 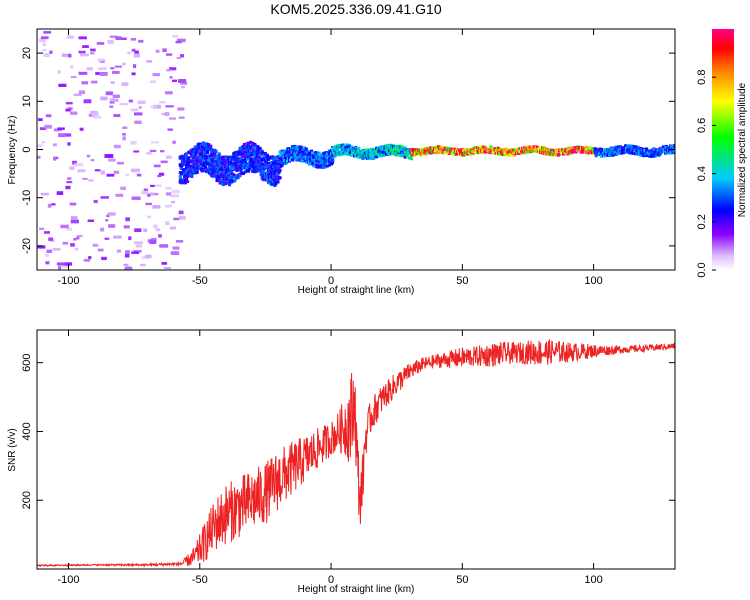 What do you see at coordinates (27, 53) in the screenshot?
I see `y-tick-label: 20` at bounding box center [27, 53].